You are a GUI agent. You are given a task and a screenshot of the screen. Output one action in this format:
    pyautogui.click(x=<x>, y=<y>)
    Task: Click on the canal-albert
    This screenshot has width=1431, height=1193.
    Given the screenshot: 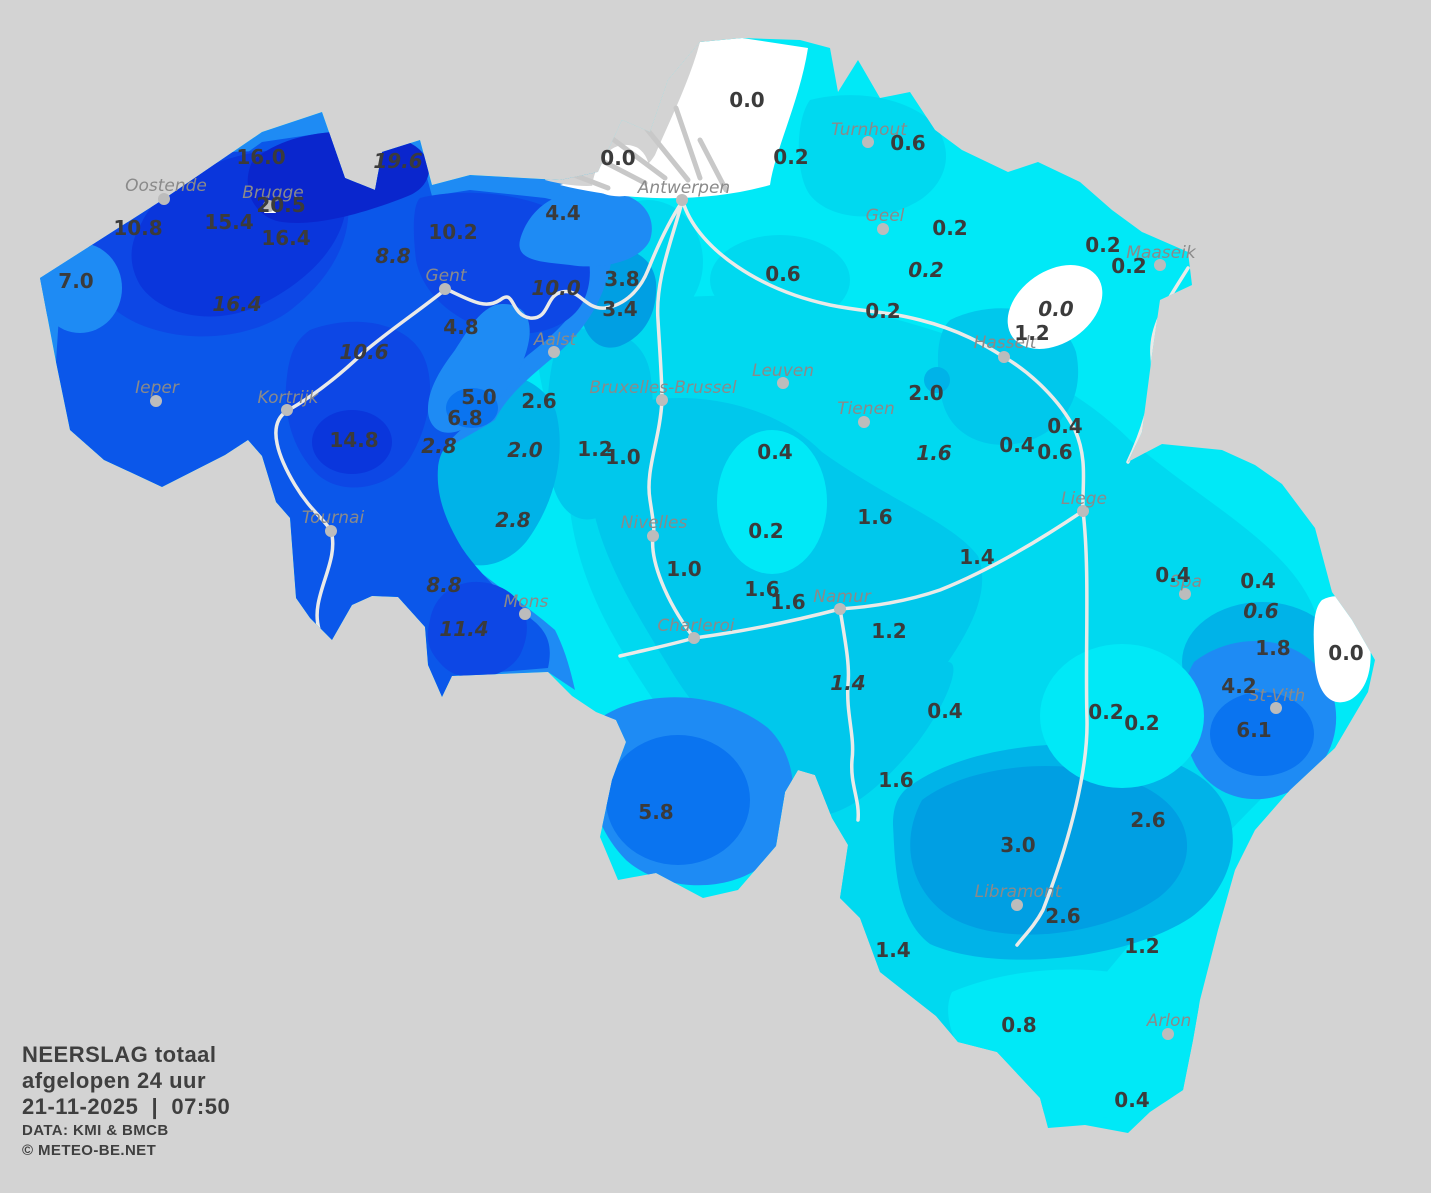 What is the action you would take?
    pyautogui.click(x=884, y=358)
    